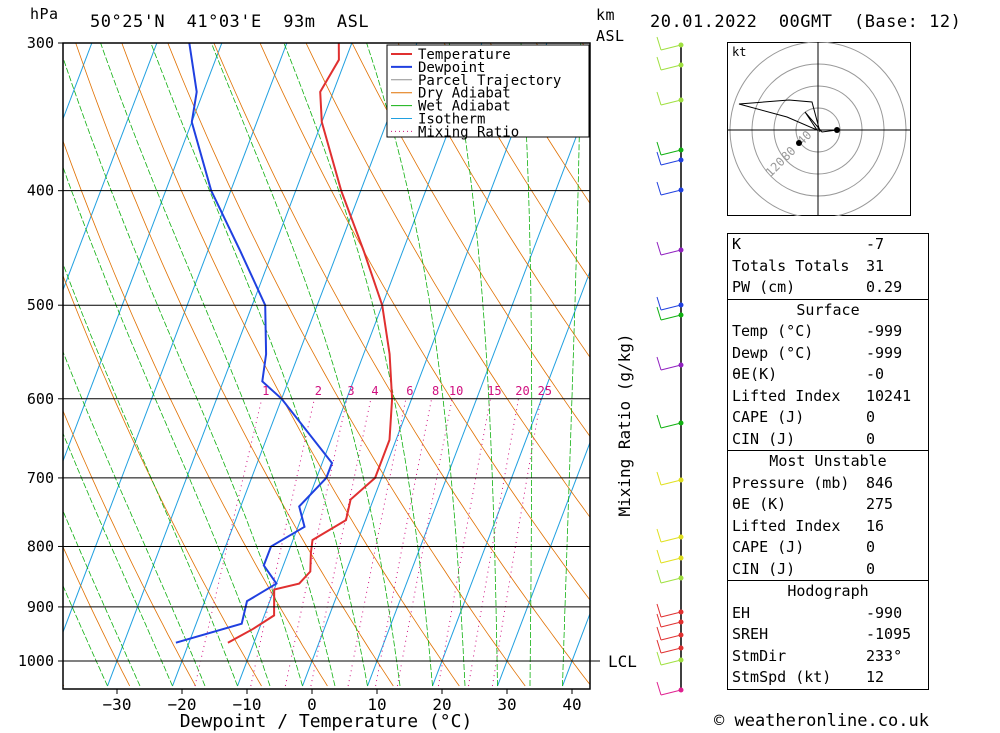 The width and height of the screenshot is (1000, 733). I want to click on isotherm-line, so click(110, 167).